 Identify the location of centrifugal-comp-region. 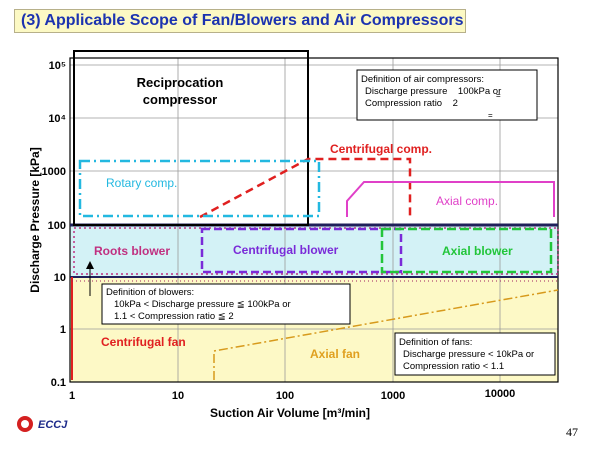
(305, 188).